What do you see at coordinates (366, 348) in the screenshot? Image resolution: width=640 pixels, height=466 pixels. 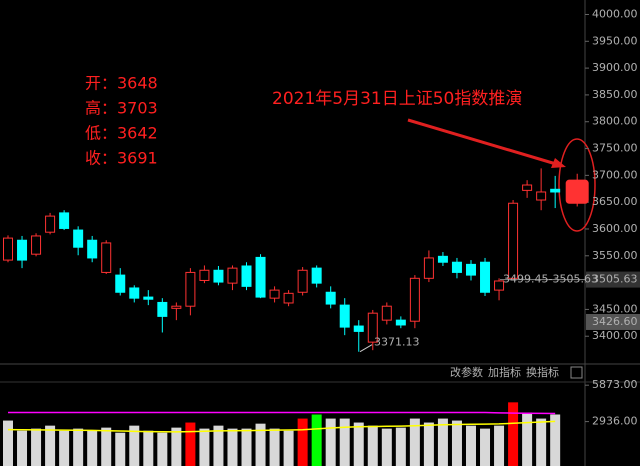 I see `low-pointer` at bounding box center [366, 348].